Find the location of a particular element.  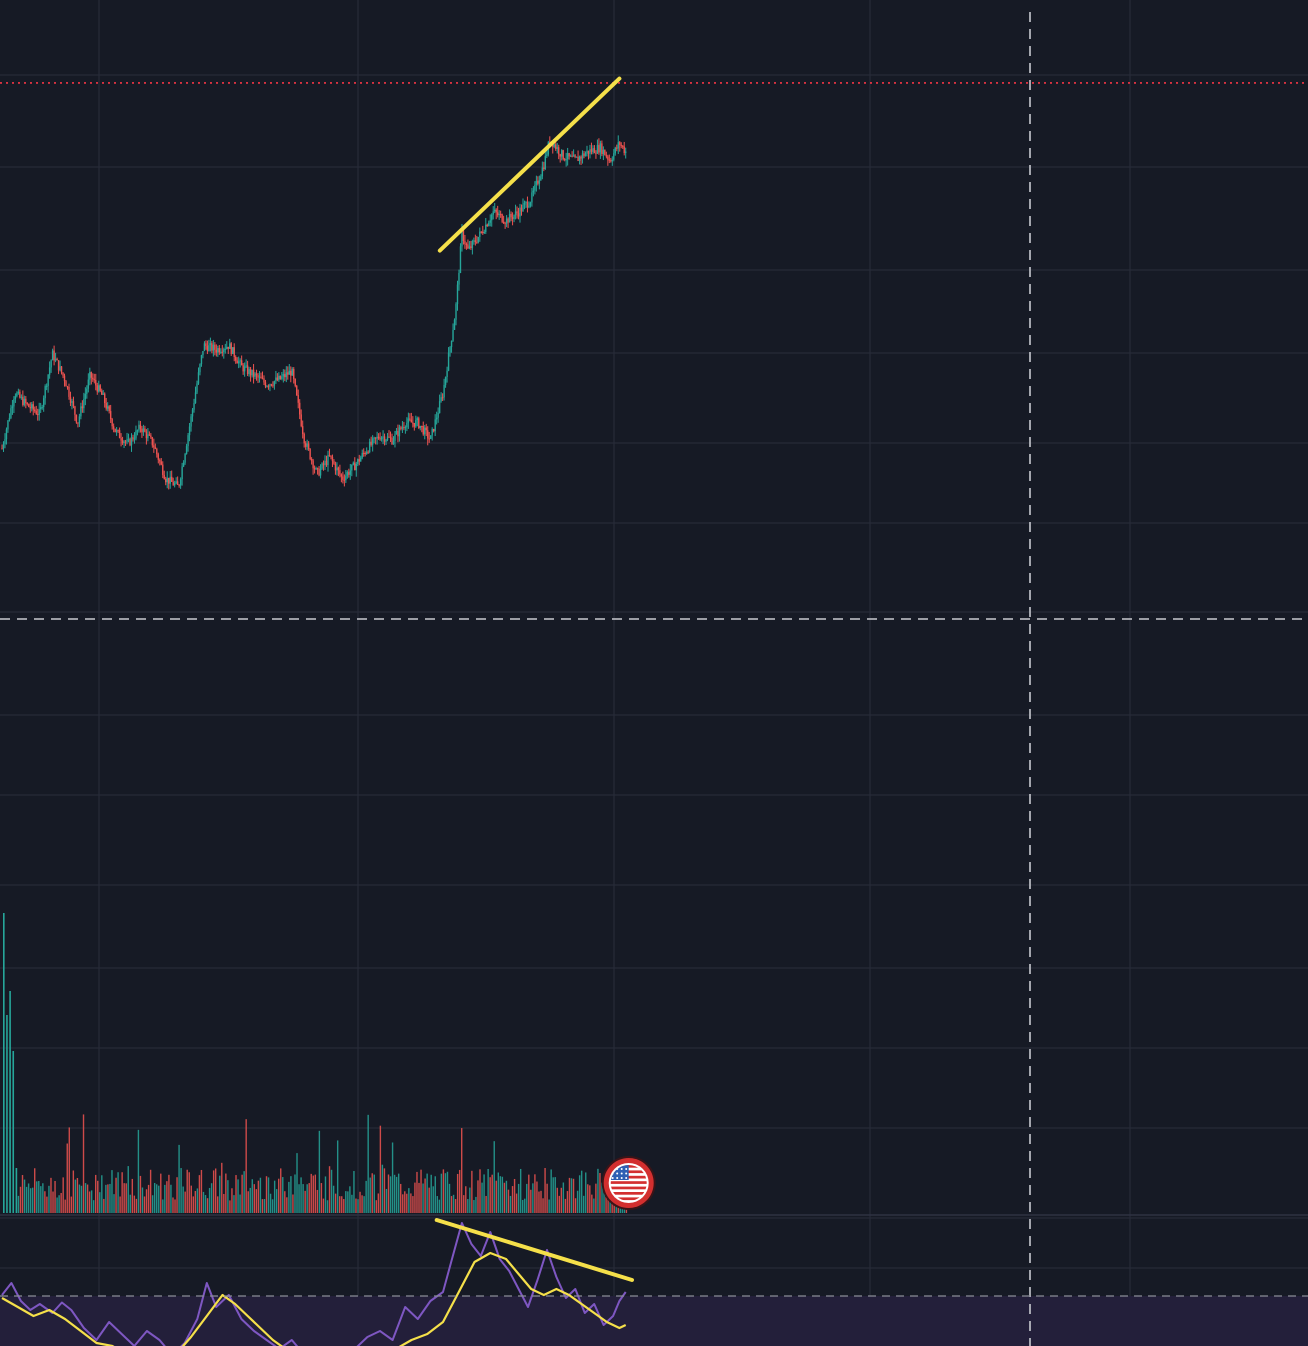

us-flag-icon is located at coordinates (628, 1183).